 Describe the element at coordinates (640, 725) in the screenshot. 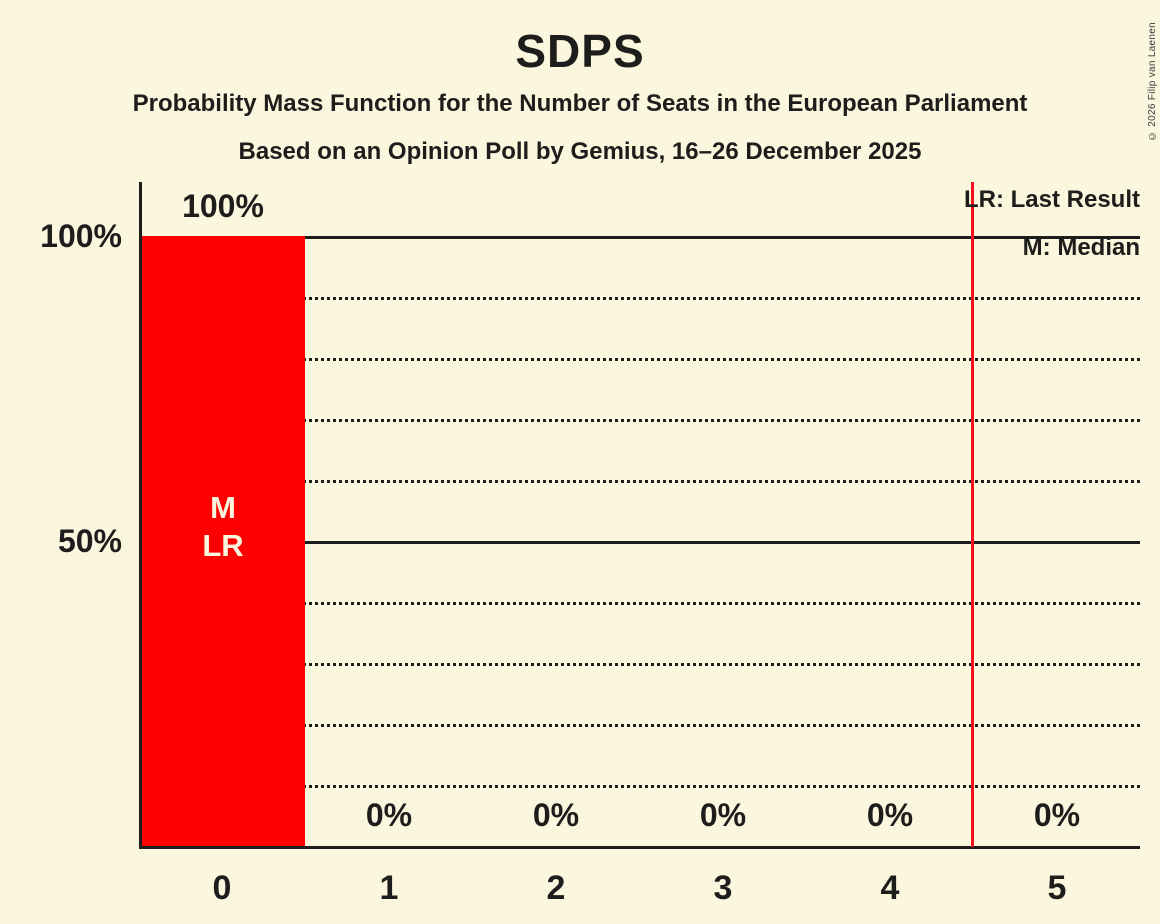

I see `gridline-20pct` at that location.